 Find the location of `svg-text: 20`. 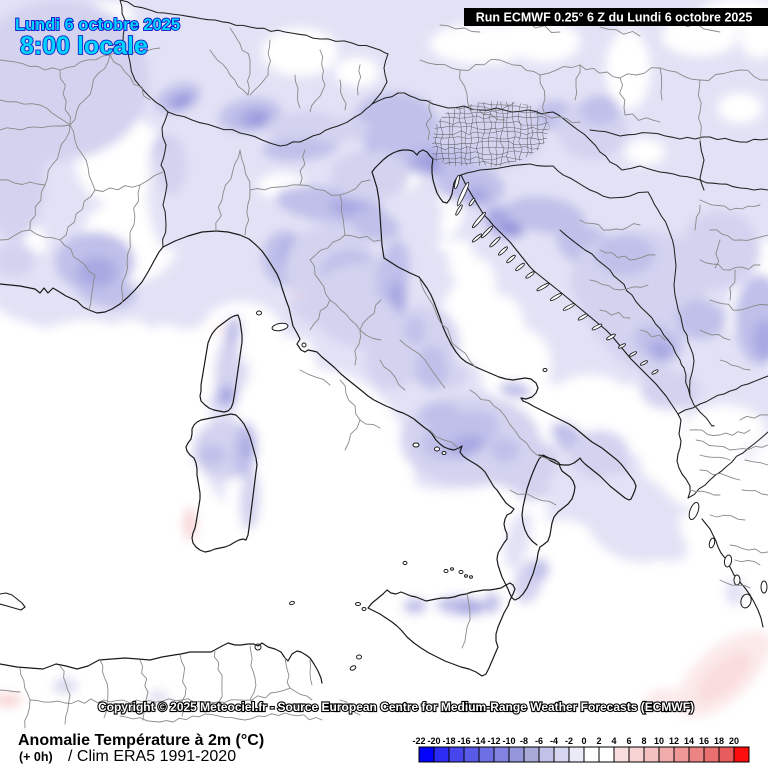

svg-text: 20 is located at coordinates (734, 741).